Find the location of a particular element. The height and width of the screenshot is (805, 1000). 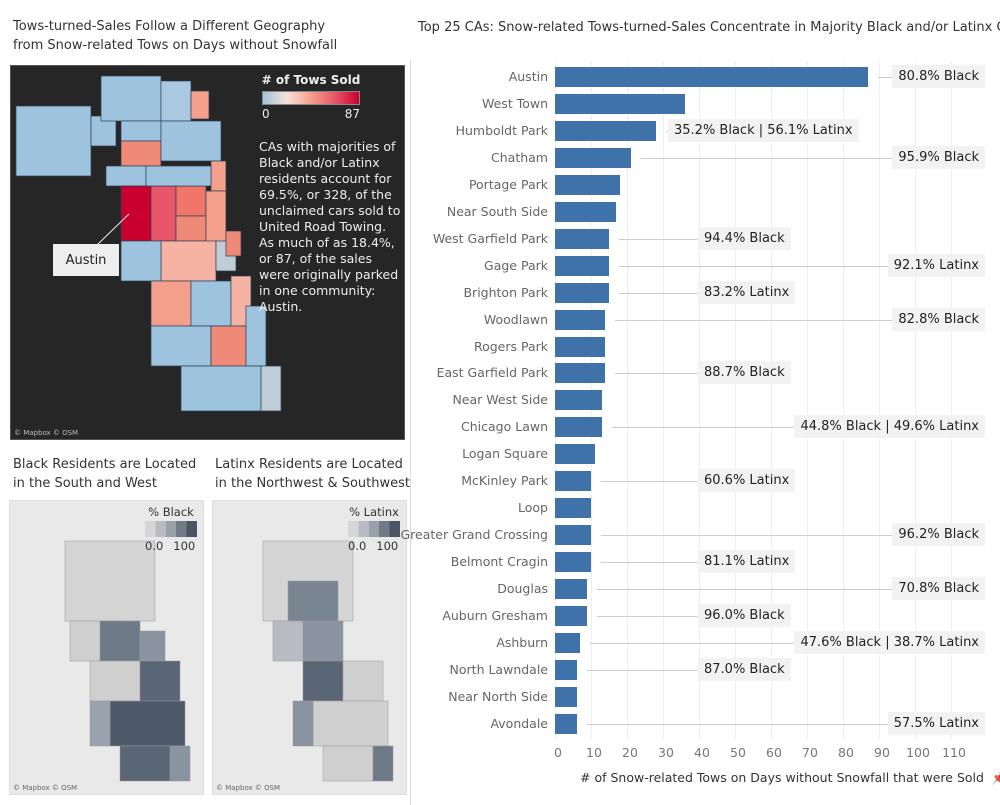

latinx-legend-min: 0.0 is located at coordinates (357, 546).